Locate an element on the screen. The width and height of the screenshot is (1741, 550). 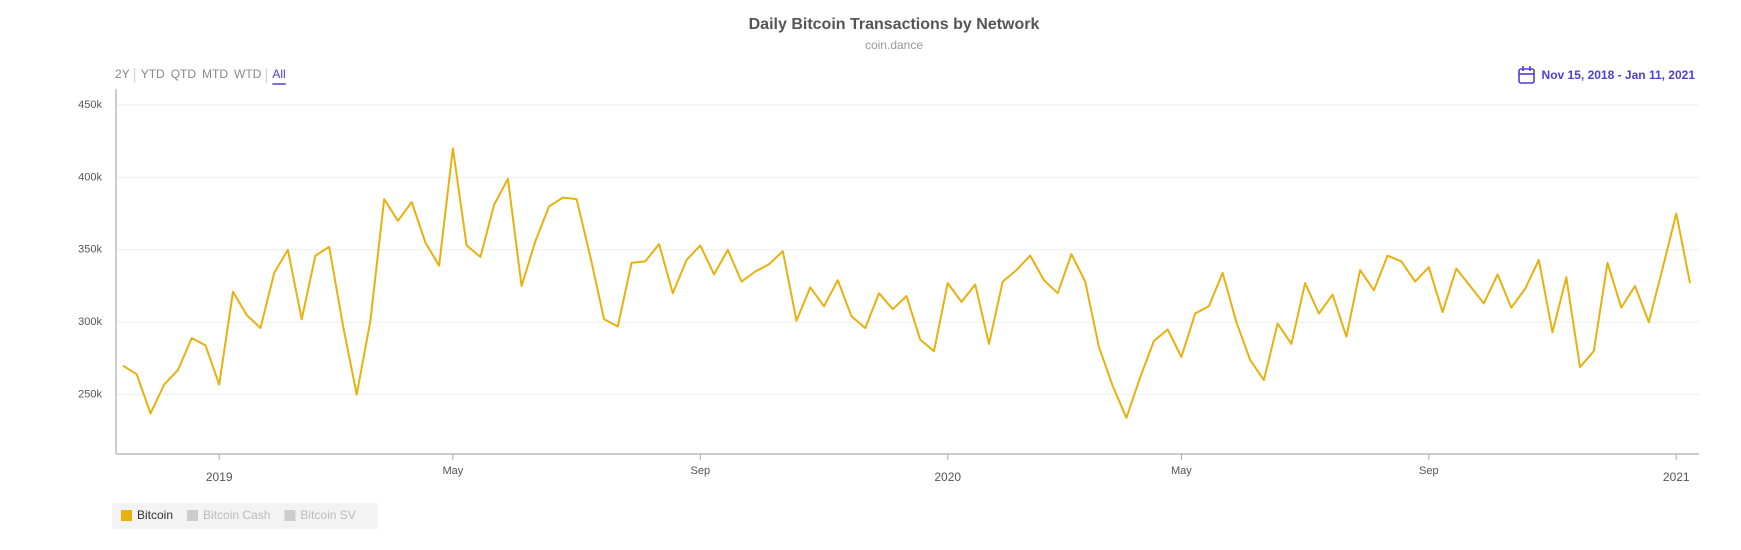
chart-subtitle: coin.dance is located at coordinates (894, 45).